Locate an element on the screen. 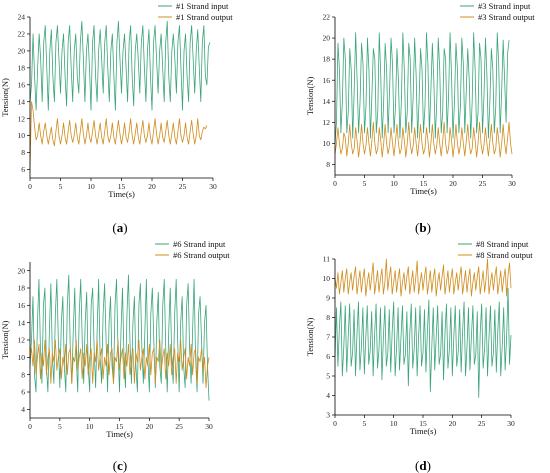 This screenshot has width=550, height=473. y-tick-label: 4 is located at coordinates (328, 395).